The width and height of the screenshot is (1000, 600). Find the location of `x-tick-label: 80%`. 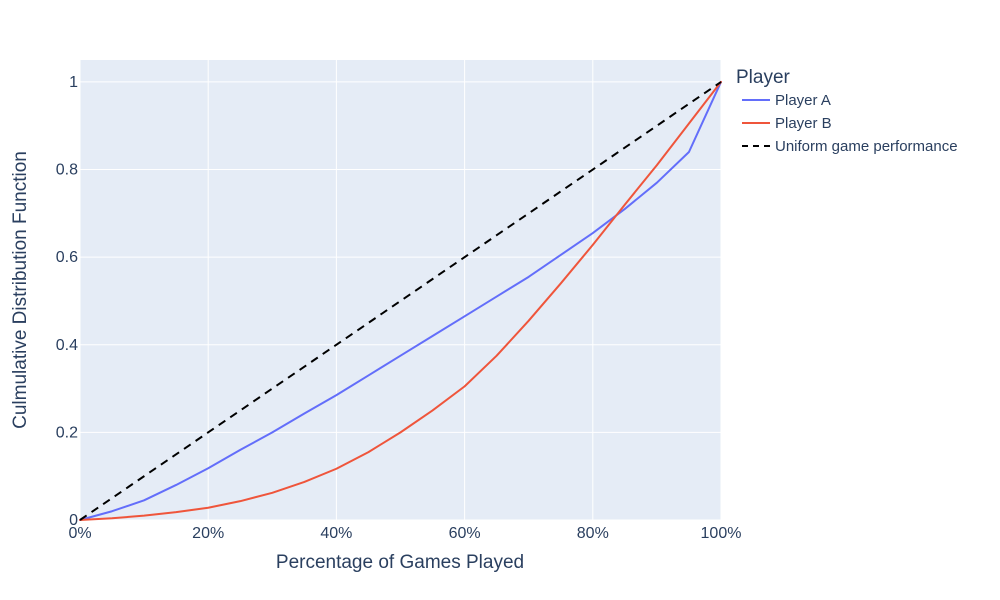

x-tick-label: 80% is located at coordinates (593, 533).